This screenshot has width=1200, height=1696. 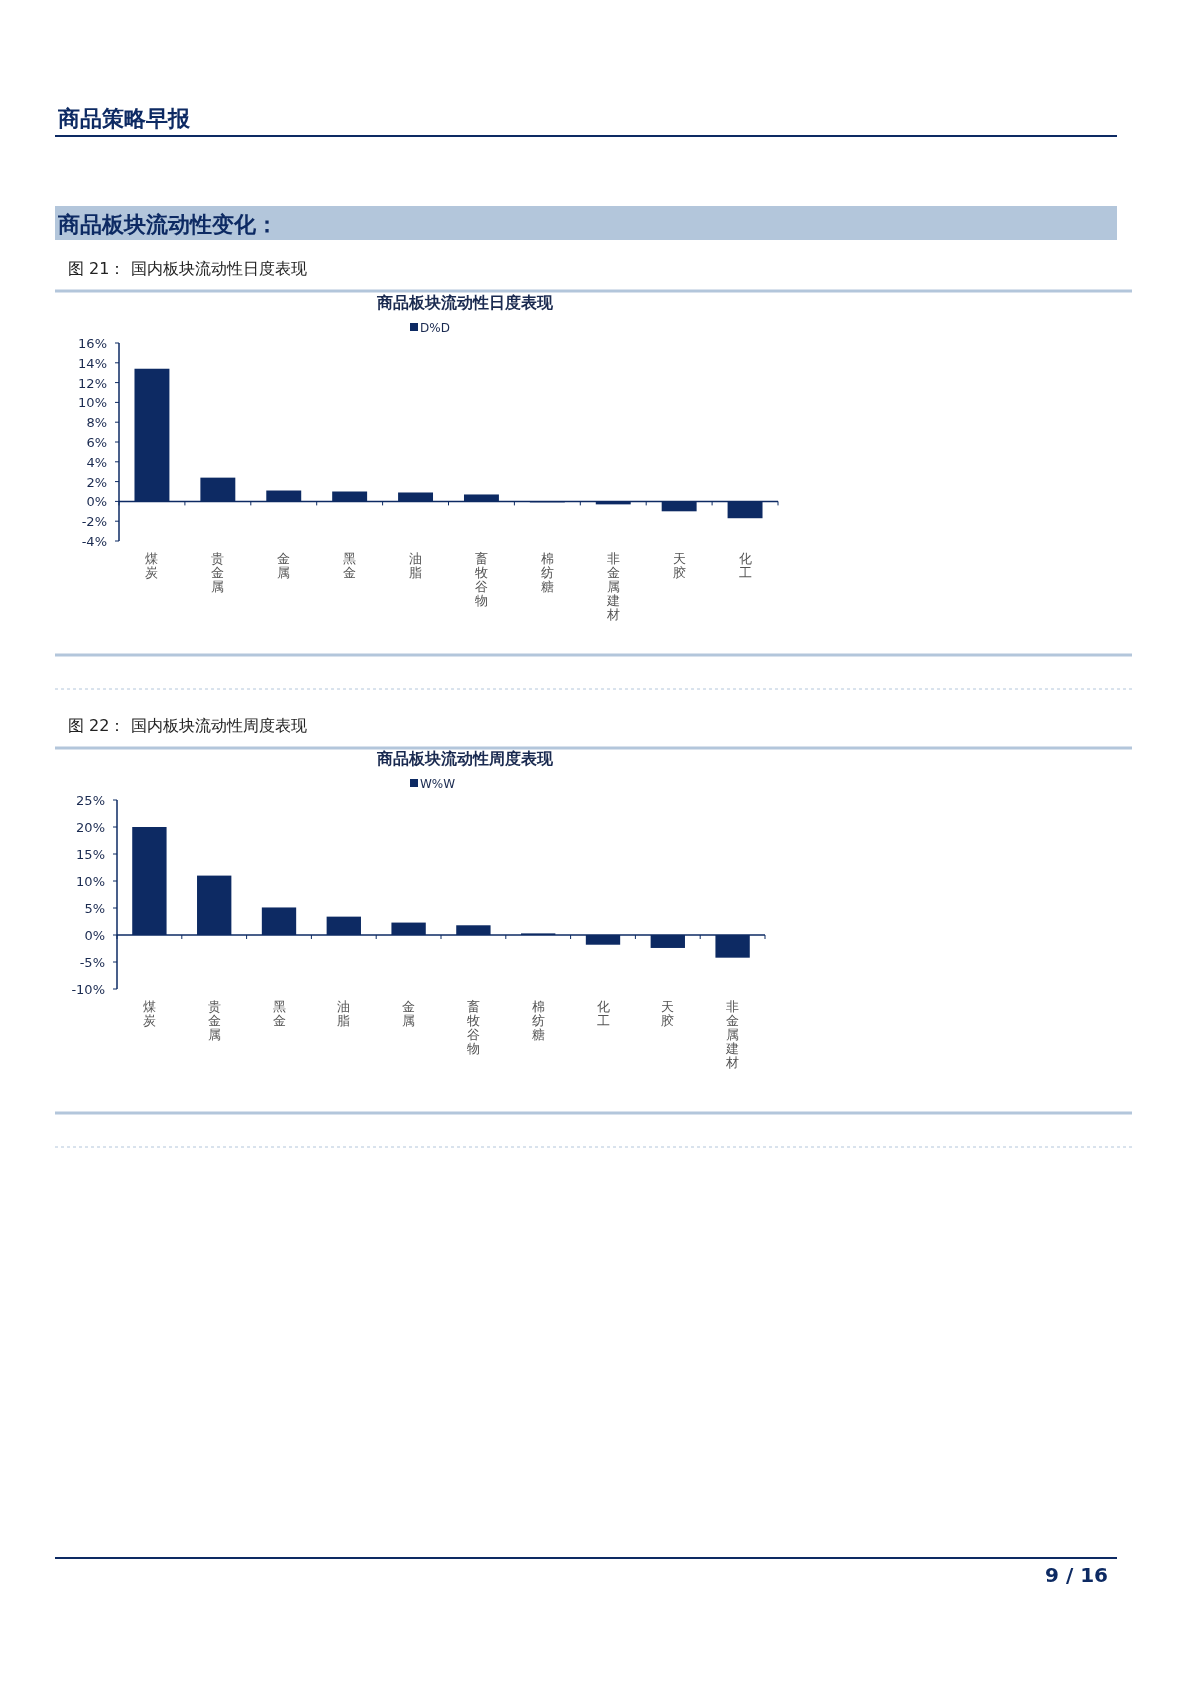 What do you see at coordinates (96, 462) in the screenshot?
I see `y-tick-label: 4%` at bounding box center [96, 462].